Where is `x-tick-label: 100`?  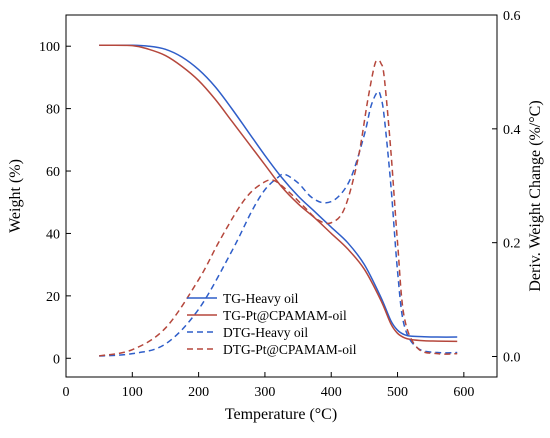
x-tick-label: 100 is located at coordinates (132, 392).